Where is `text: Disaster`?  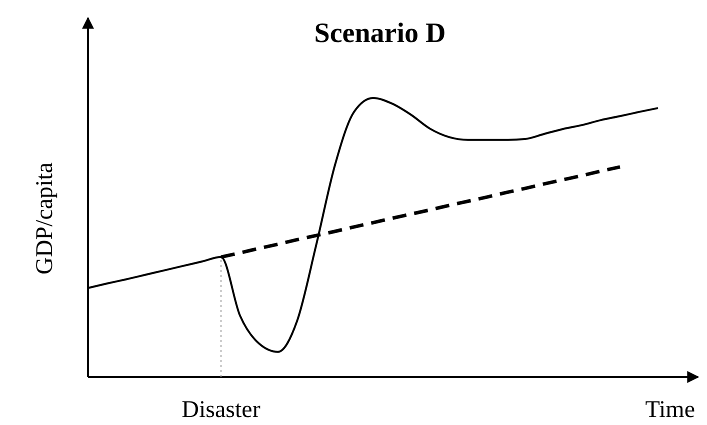
text: Disaster is located at coordinates (221, 410).